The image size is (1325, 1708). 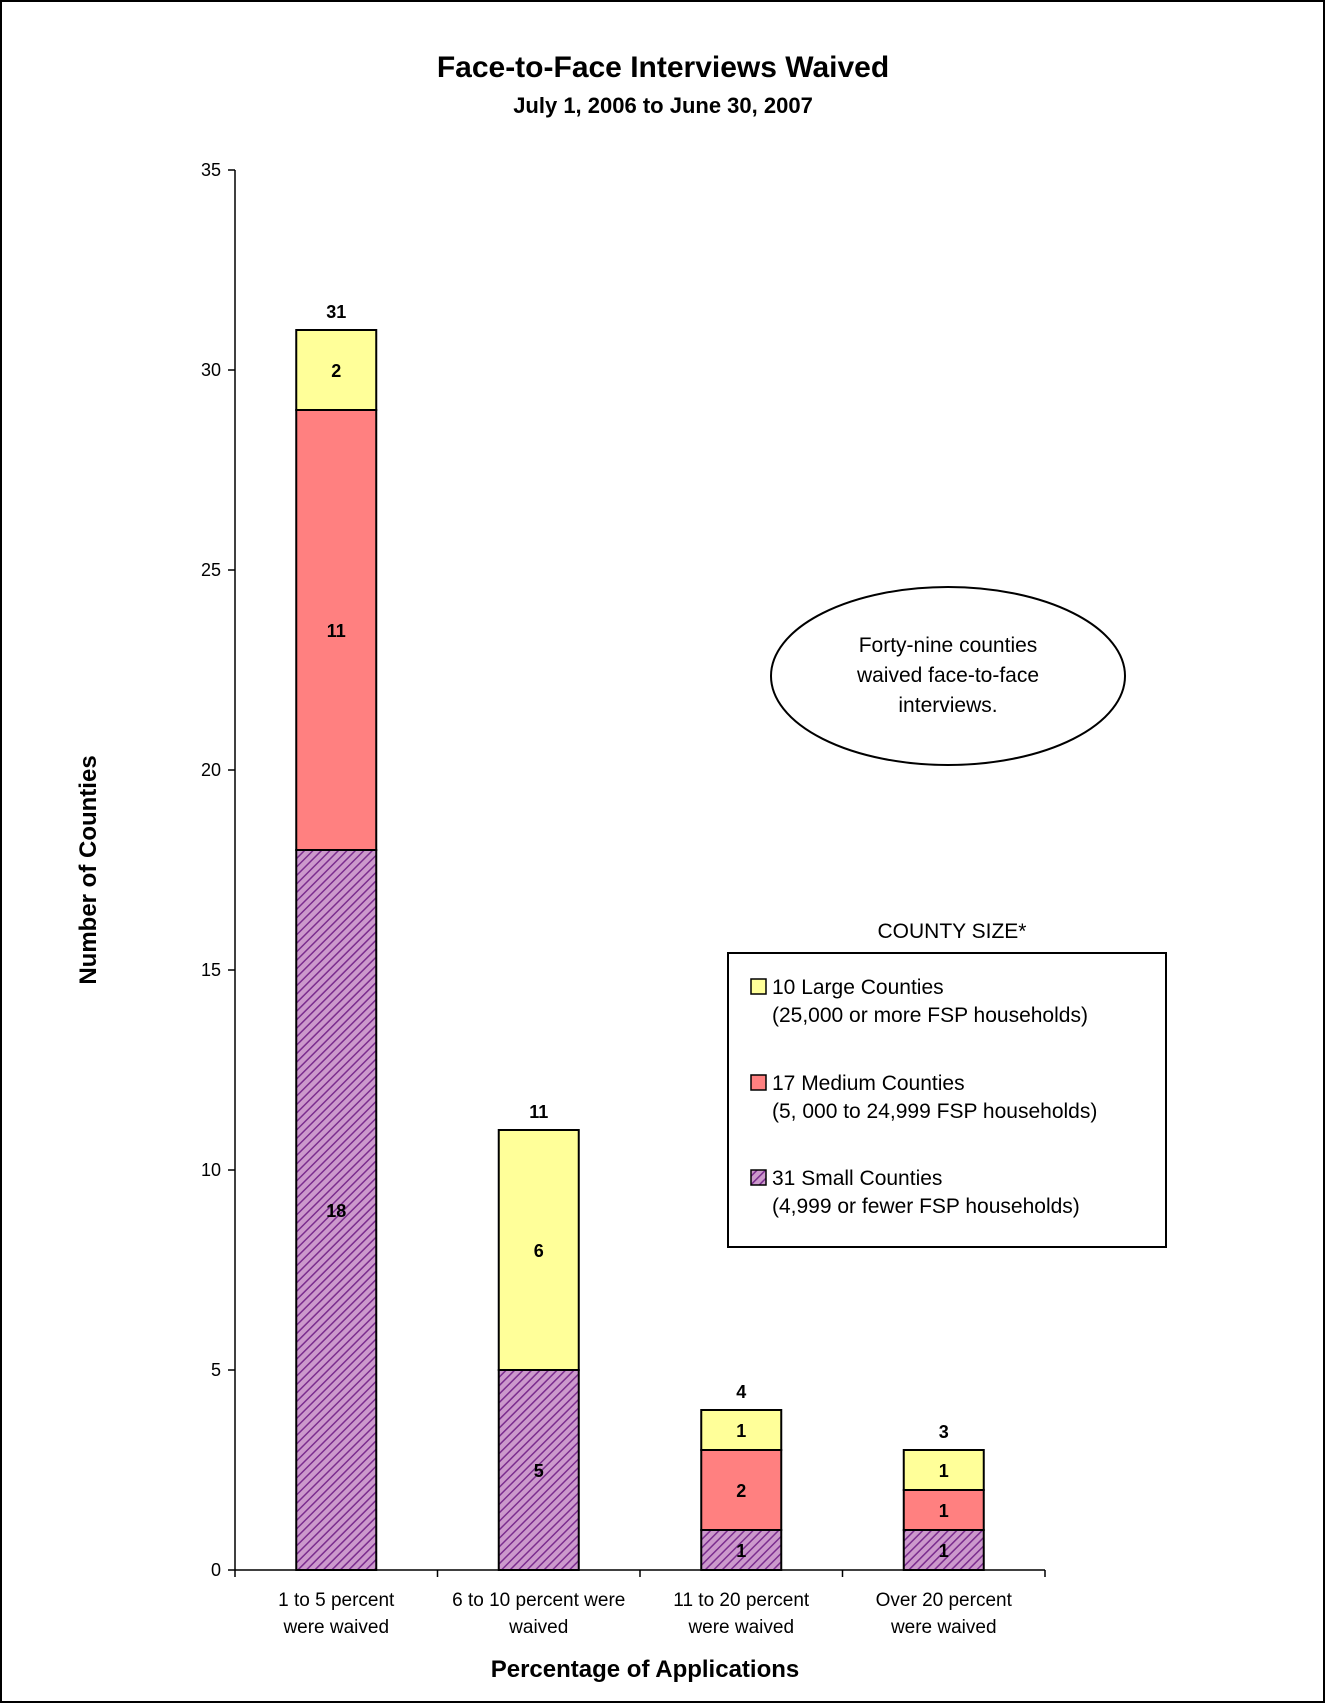 What do you see at coordinates (934, 1111) in the screenshot?
I see `legend-detail-medium: (5, 000 to 24,999 FSP households)` at bounding box center [934, 1111].